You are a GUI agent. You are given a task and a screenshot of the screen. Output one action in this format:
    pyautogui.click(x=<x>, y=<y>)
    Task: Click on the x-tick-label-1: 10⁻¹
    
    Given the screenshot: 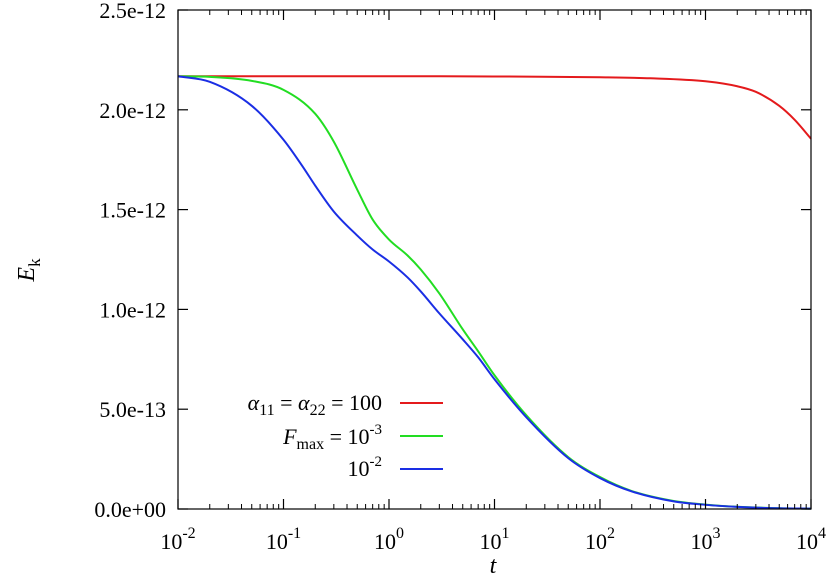 What is the action you would take?
    pyautogui.click(x=283, y=539)
    